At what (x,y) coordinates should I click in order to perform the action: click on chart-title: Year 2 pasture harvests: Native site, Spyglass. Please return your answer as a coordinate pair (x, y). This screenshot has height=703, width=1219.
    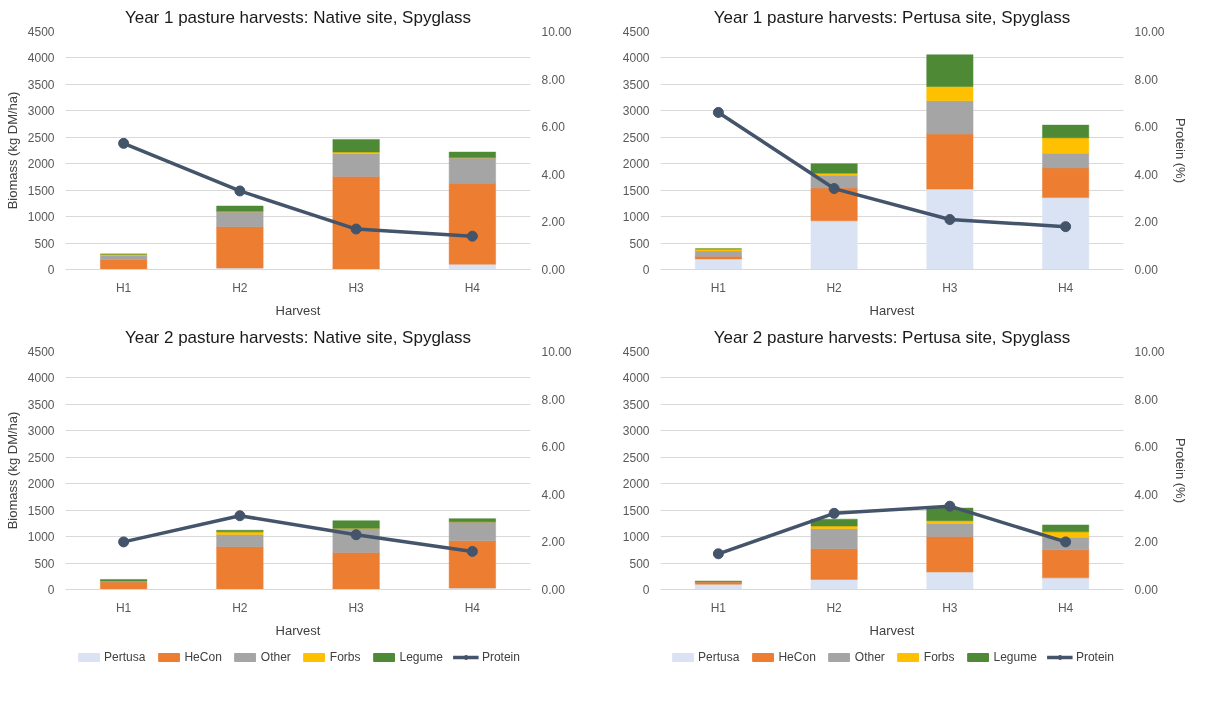
    Looking at the image, I should click on (298, 337).